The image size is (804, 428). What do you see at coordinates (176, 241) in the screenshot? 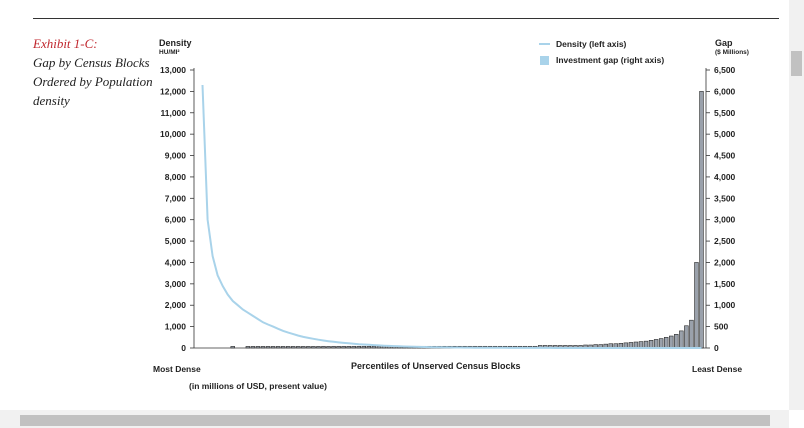
I see `left-tick-label: 5,000` at bounding box center [176, 241].